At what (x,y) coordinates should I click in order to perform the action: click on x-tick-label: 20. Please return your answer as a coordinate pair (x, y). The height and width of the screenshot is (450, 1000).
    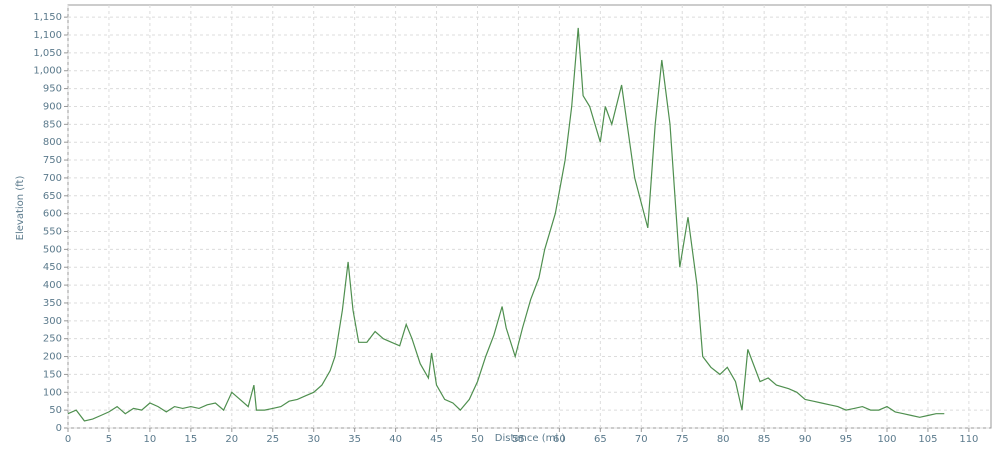
    Looking at the image, I should click on (231, 439).